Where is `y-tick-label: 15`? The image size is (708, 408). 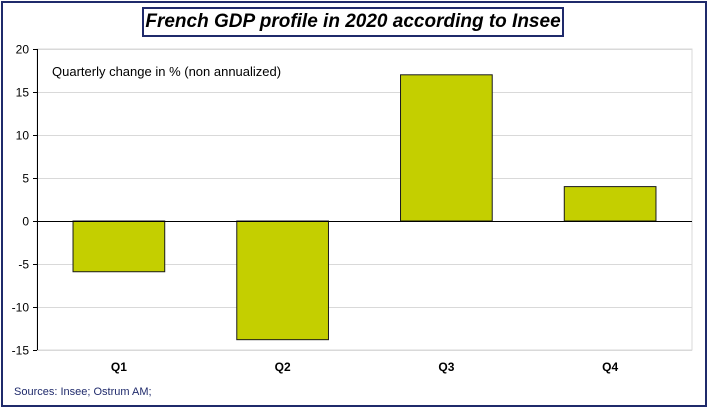 y-tick-label: 15 is located at coordinates (23, 93).